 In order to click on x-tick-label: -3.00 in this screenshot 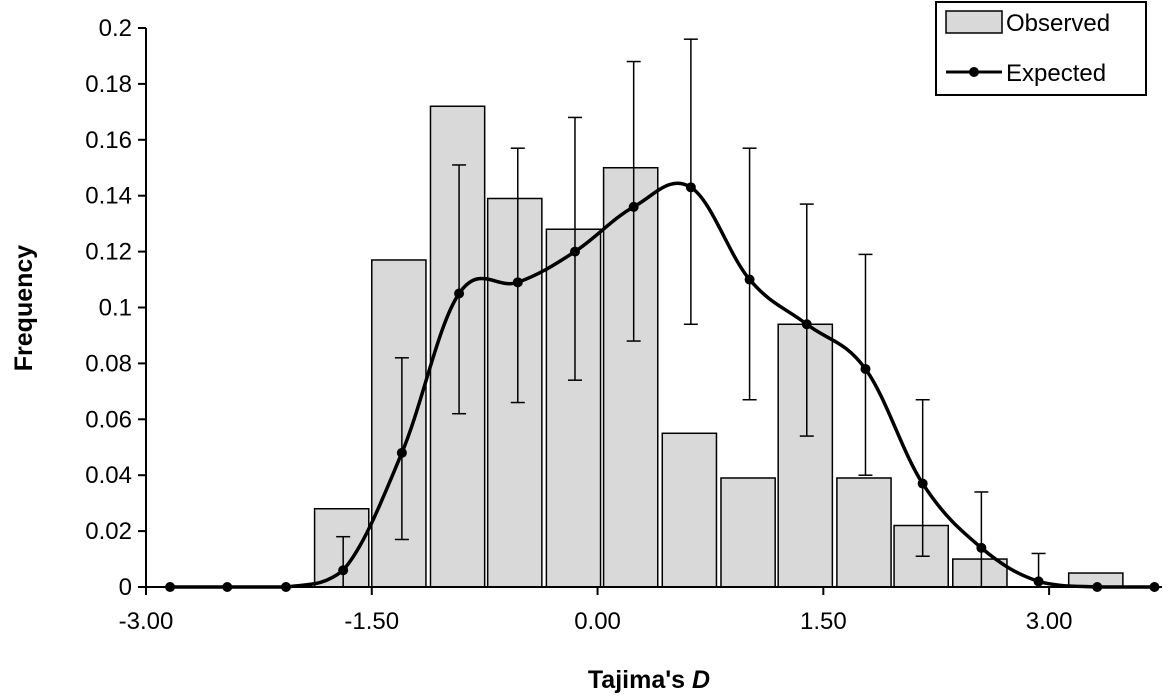, I will do `click(146, 621)`.